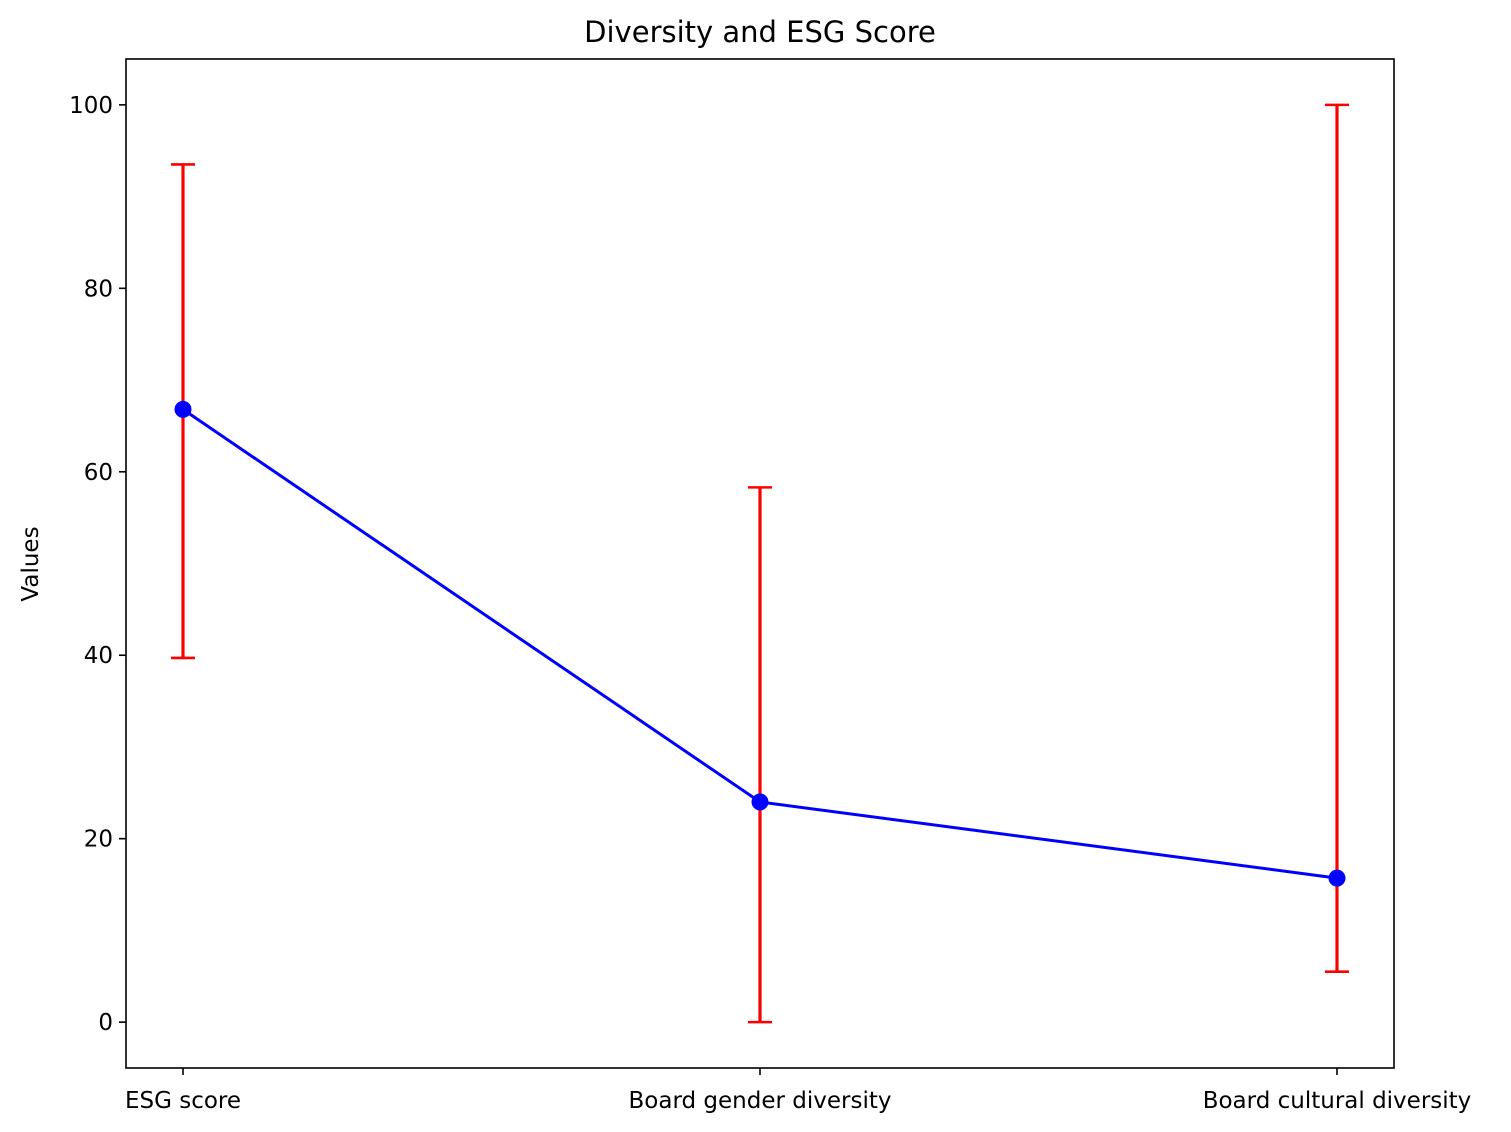  I want to click on y-tick-label: 60, so click(98, 473).